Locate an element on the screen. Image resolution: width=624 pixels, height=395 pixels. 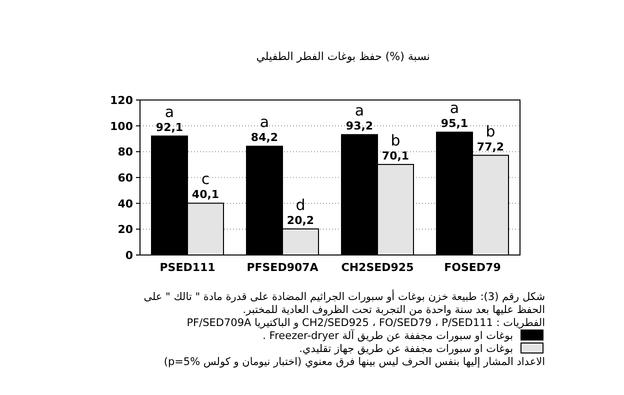
data-label: 70,1 is located at coordinates (396, 155).